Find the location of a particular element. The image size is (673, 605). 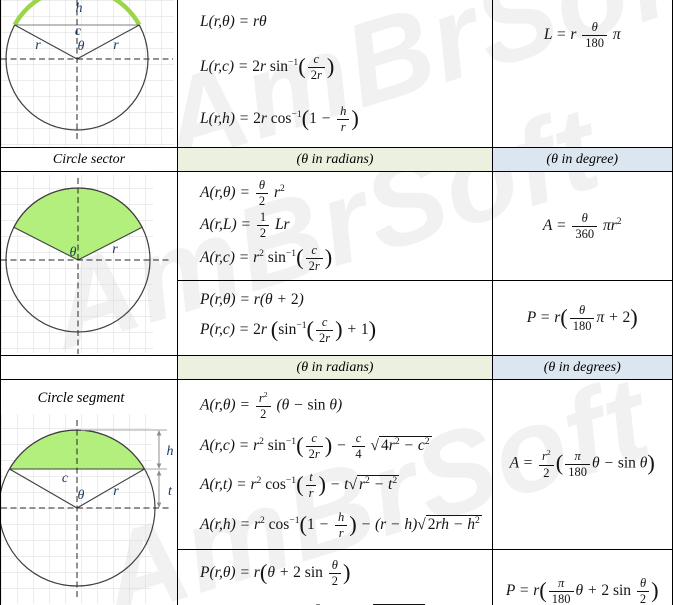

sector-perimeter-degrees-cell: P = r(θ 180 π + 2) is located at coordinates (583, 318).